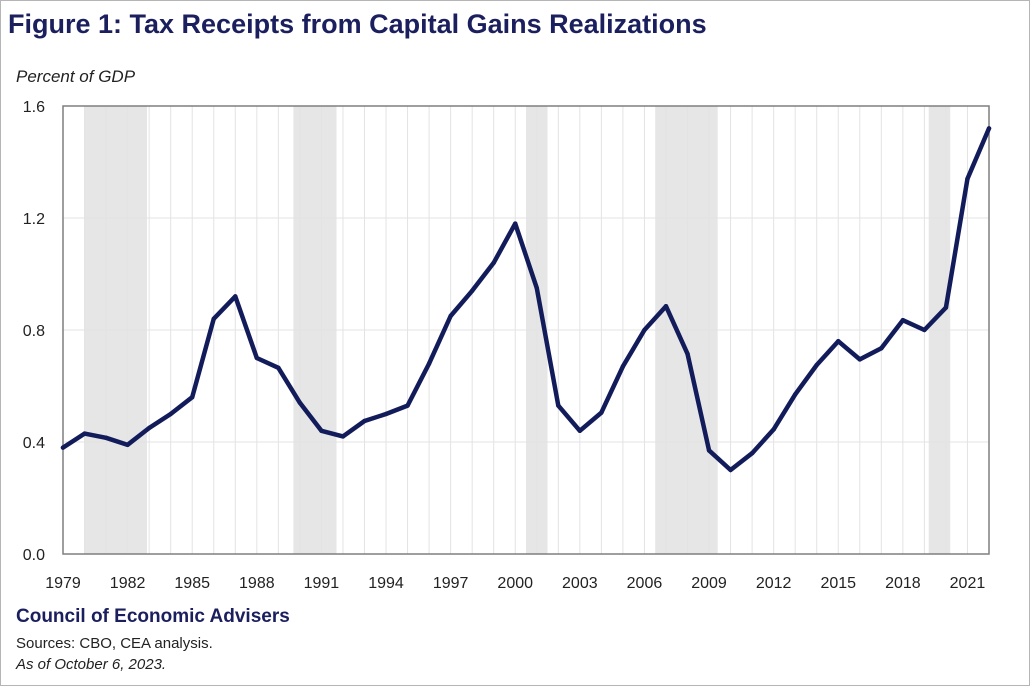 This screenshot has width=1030, height=686. What do you see at coordinates (709, 583) in the screenshot?
I see `x-tick-label: 2009` at bounding box center [709, 583].